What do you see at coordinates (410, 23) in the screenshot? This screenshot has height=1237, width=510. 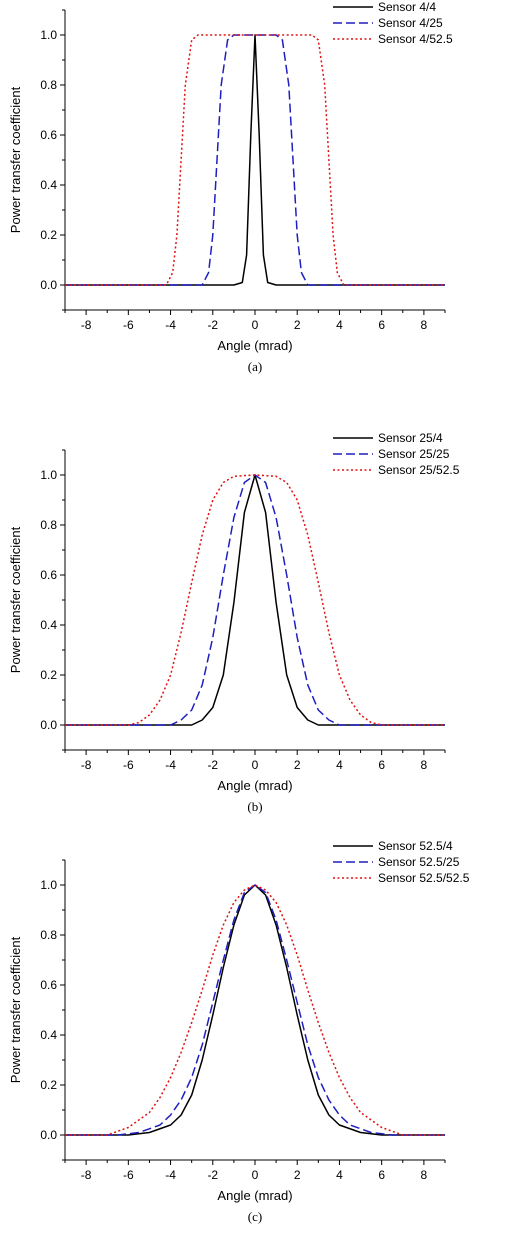 I see `legend-label: Sensor 4/25` at bounding box center [410, 23].